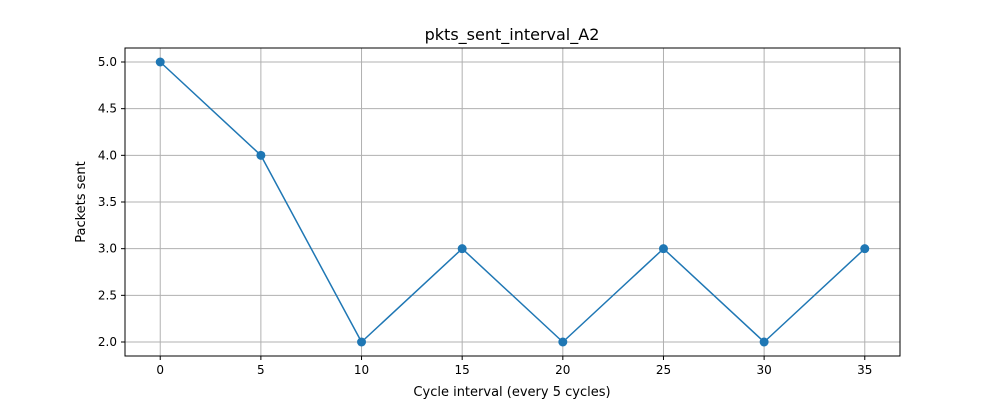  Describe the element at coordinates (512, 35) in the screenshot. I see `chart-title: pkts_sent_interval_A2` at that location.